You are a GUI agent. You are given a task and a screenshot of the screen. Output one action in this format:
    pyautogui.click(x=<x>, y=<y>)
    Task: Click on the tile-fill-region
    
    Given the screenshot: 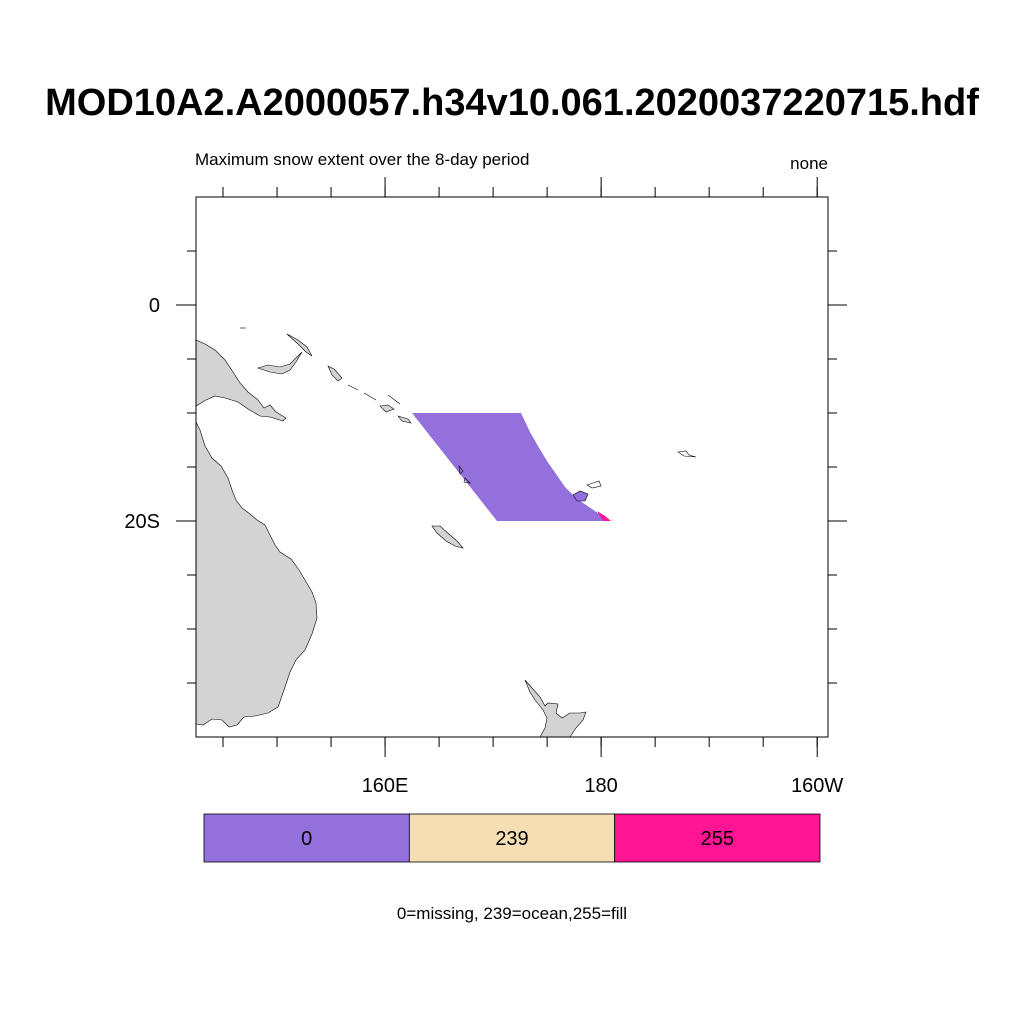 What is the action you would take?
    pyautogui.click(x=604, y=516)
    